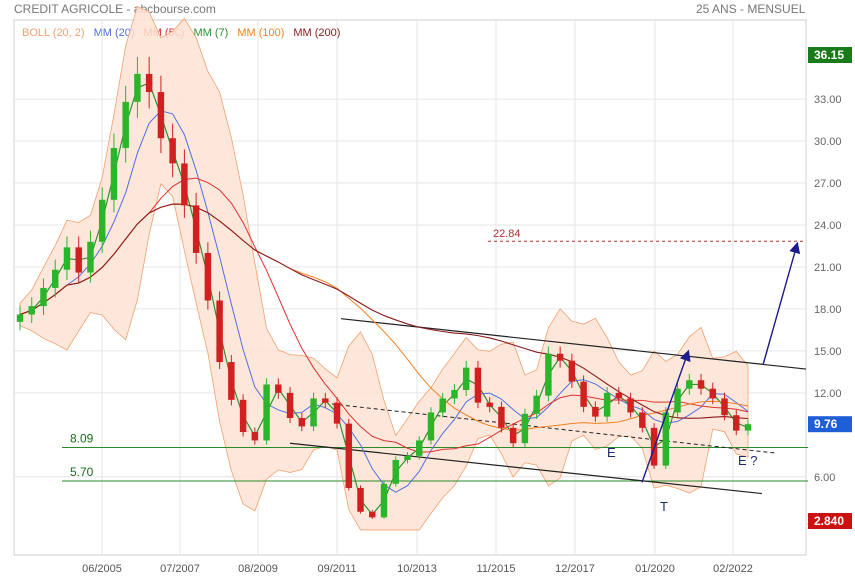 This screenshot has width=855, height=580. What do you see at coordinates (828, 142) in the screenshot?
I see `y-tick-label: 30.00` at bounding box center [828, 142].